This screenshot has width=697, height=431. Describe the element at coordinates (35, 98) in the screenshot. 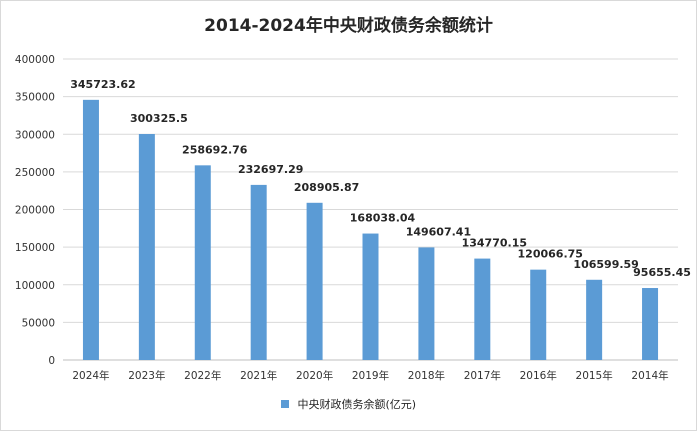

I see `y-tick-label: 350000` at that location.